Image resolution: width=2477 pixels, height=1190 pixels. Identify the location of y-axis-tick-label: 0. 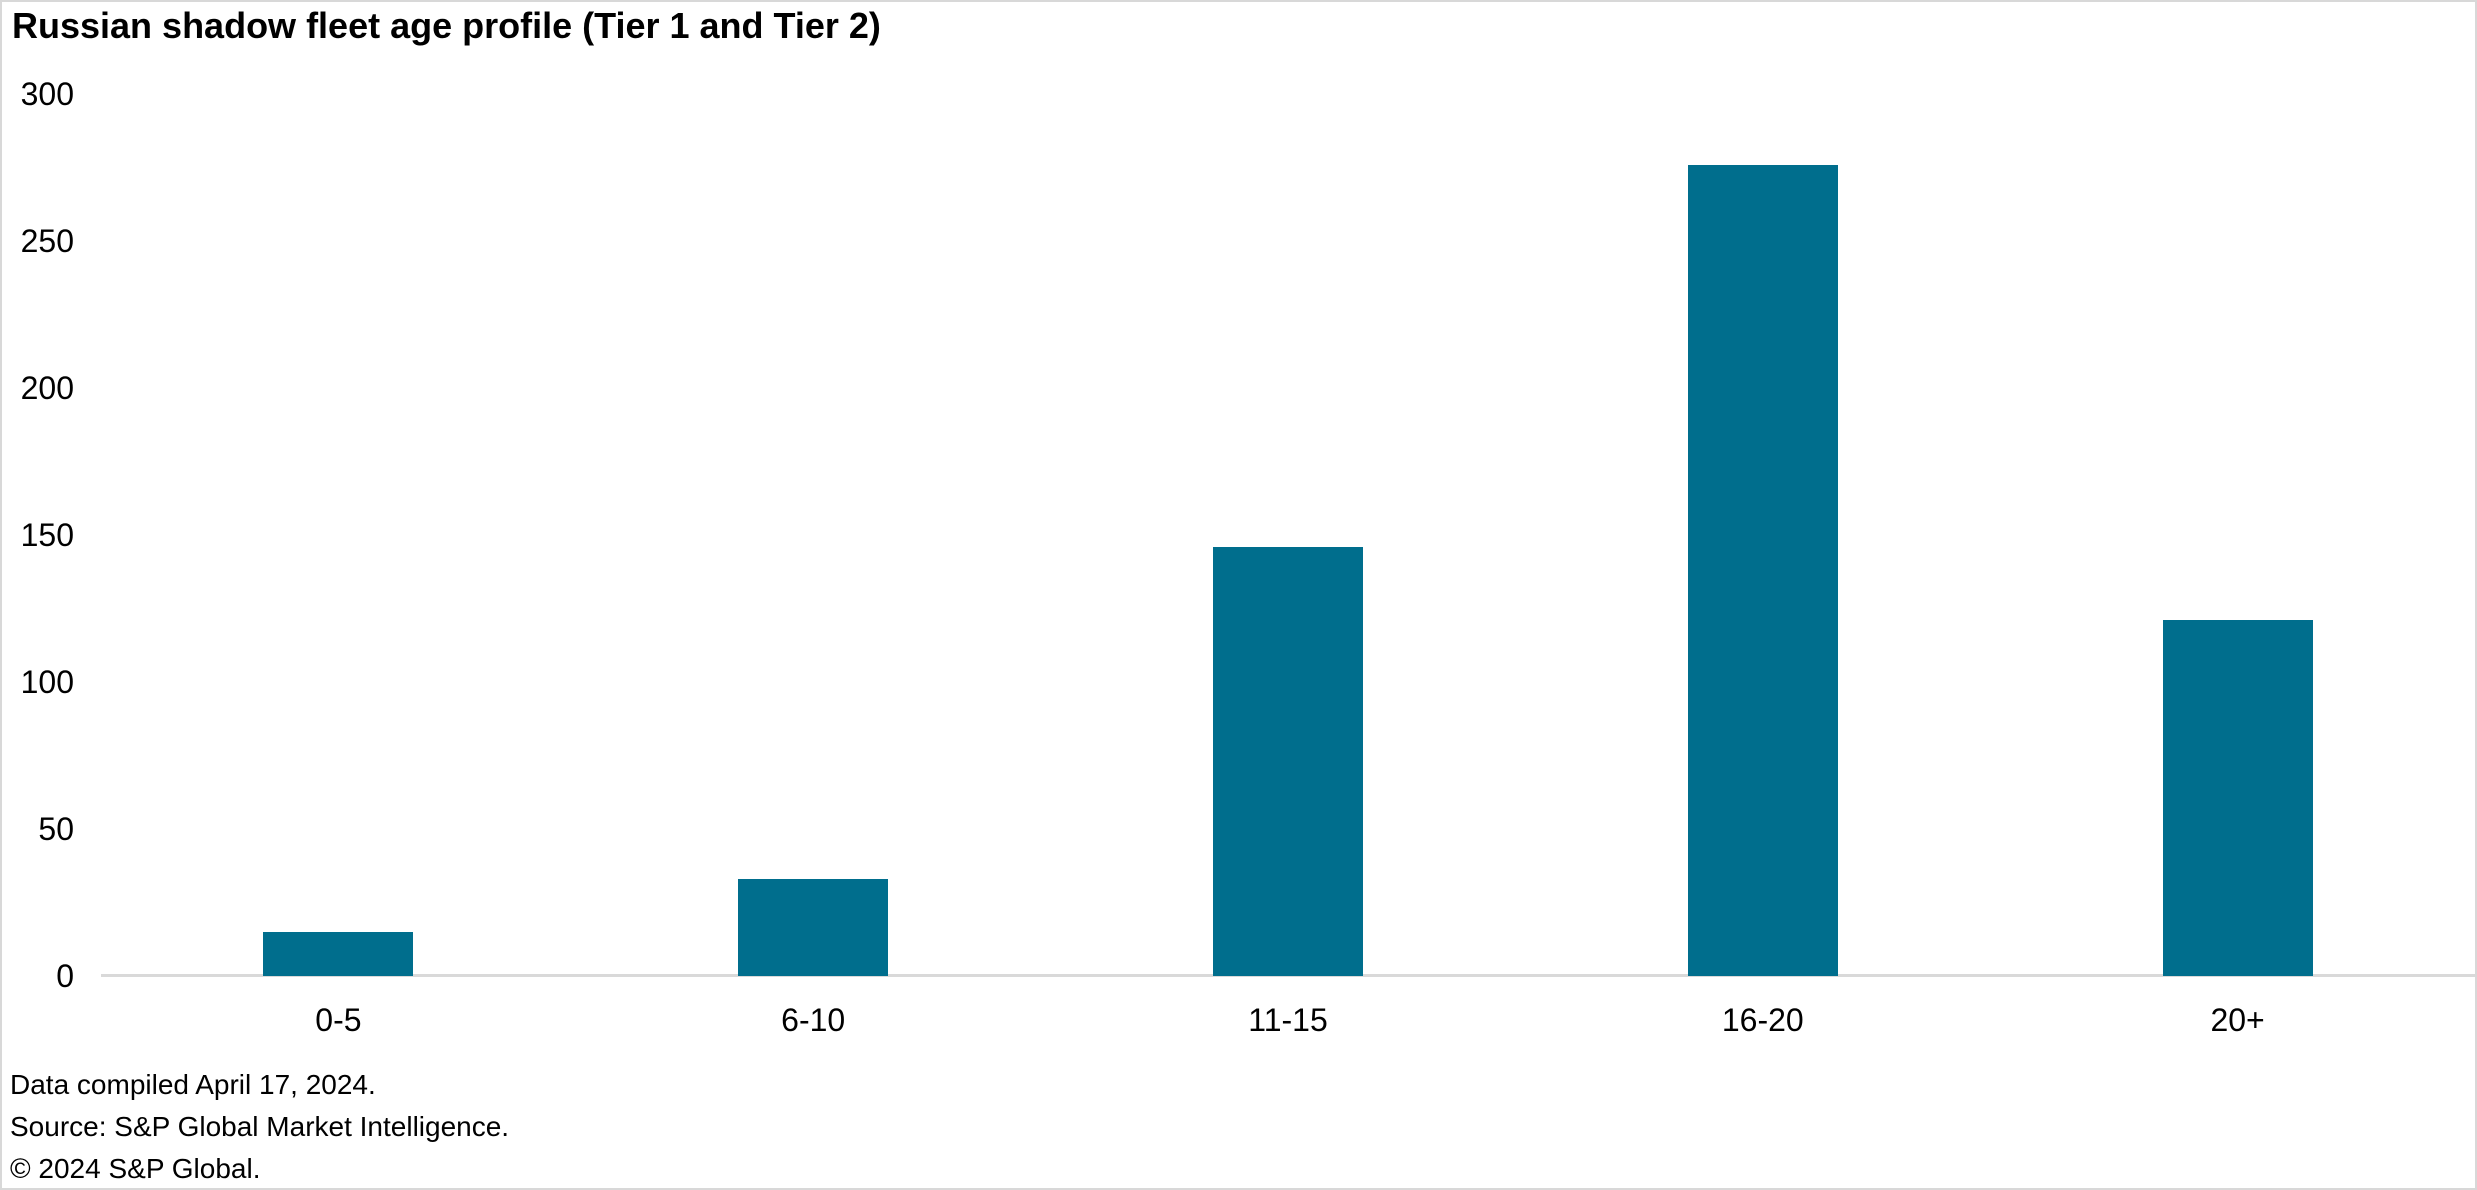
(65, 976).